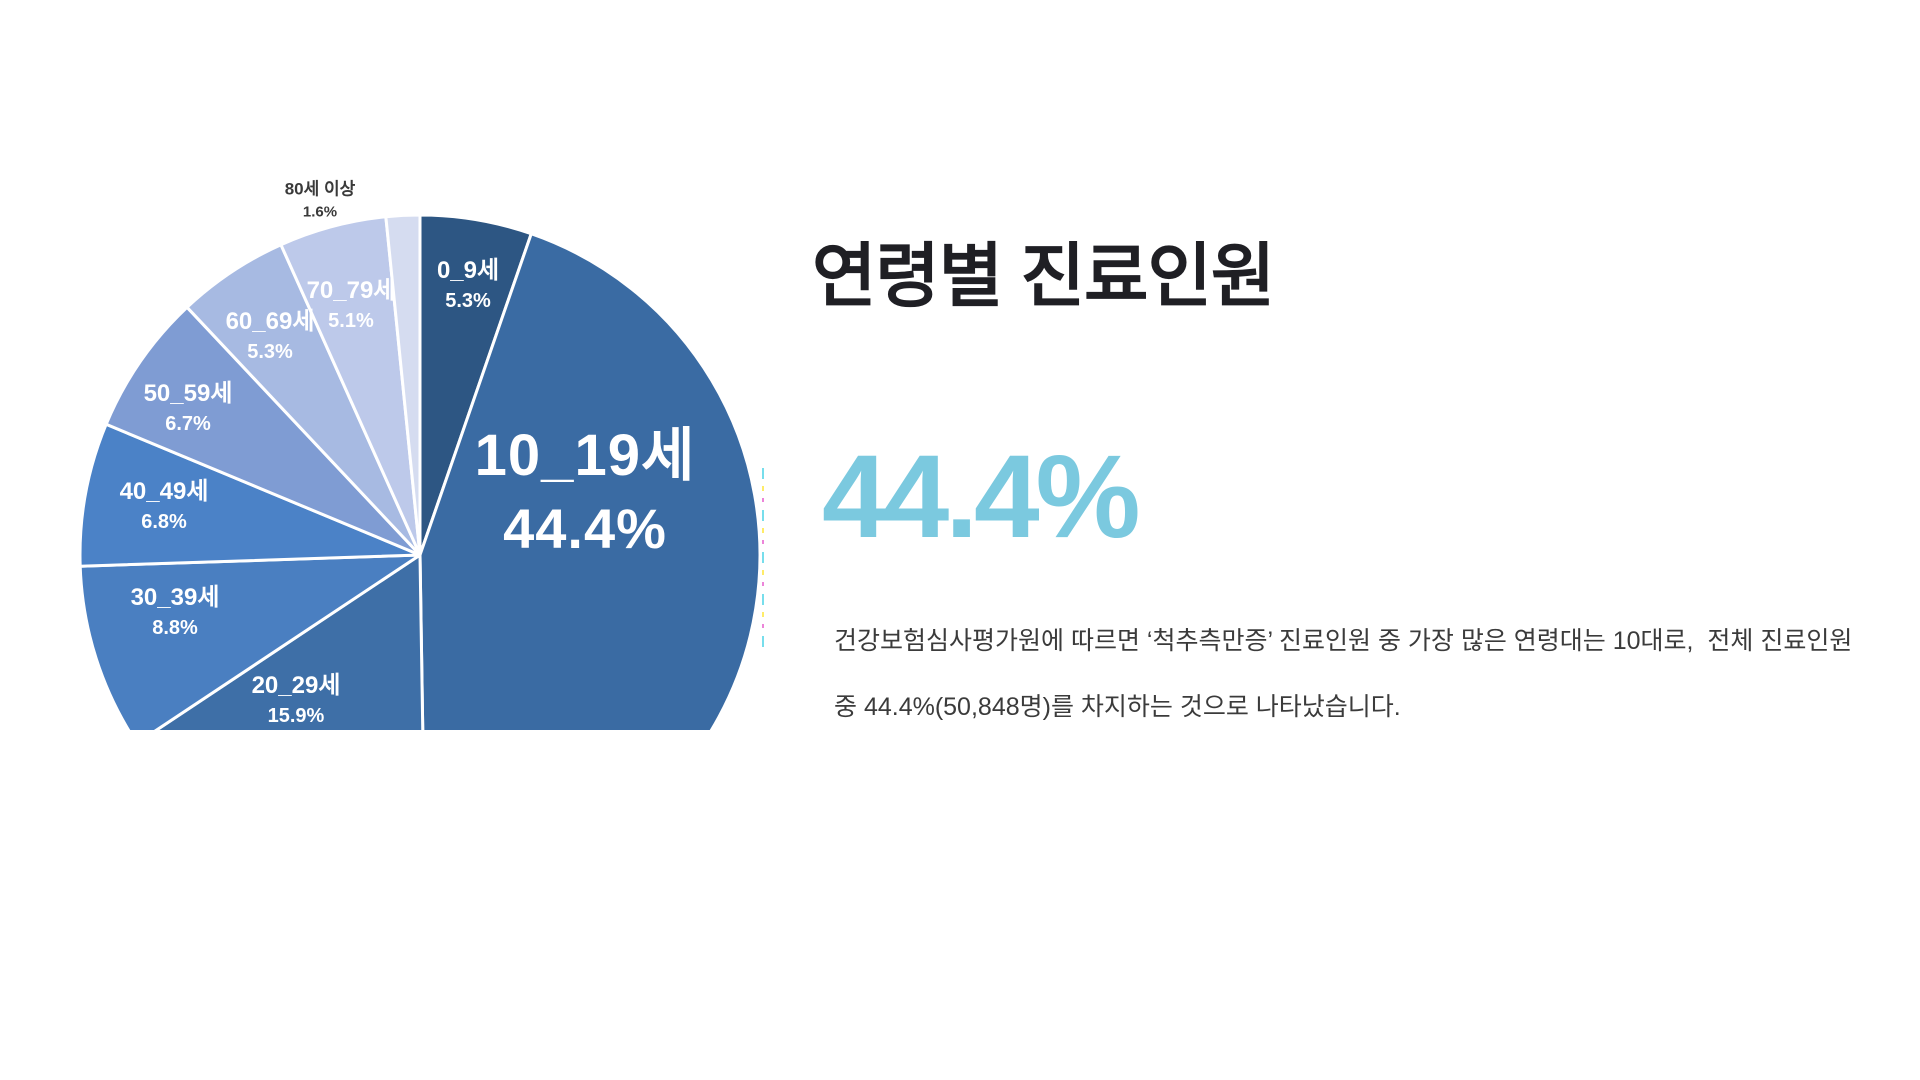 The height and width of the screenshot is (1080, 1920). I want to click on slice-label-40_49세: 40_49세 6.8%, so click(164, 505).